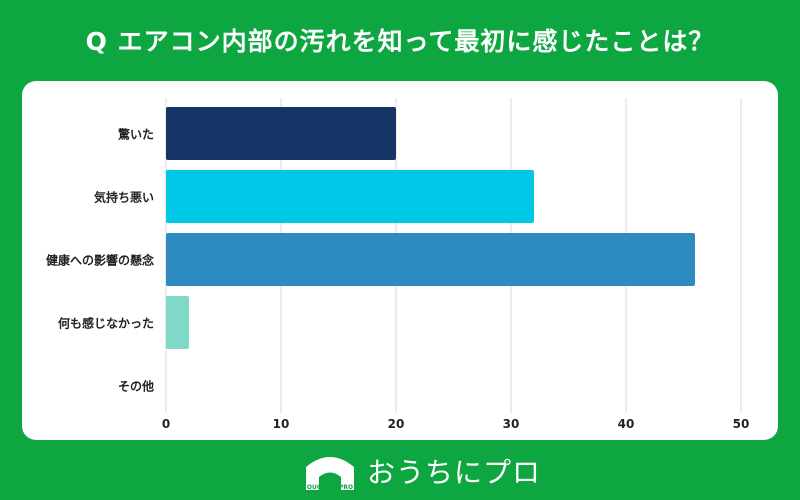 Image resolution: width=800 pixels, height=500 pixels. I want to click on category-label: 気持ち悪い, so click(124, 197).